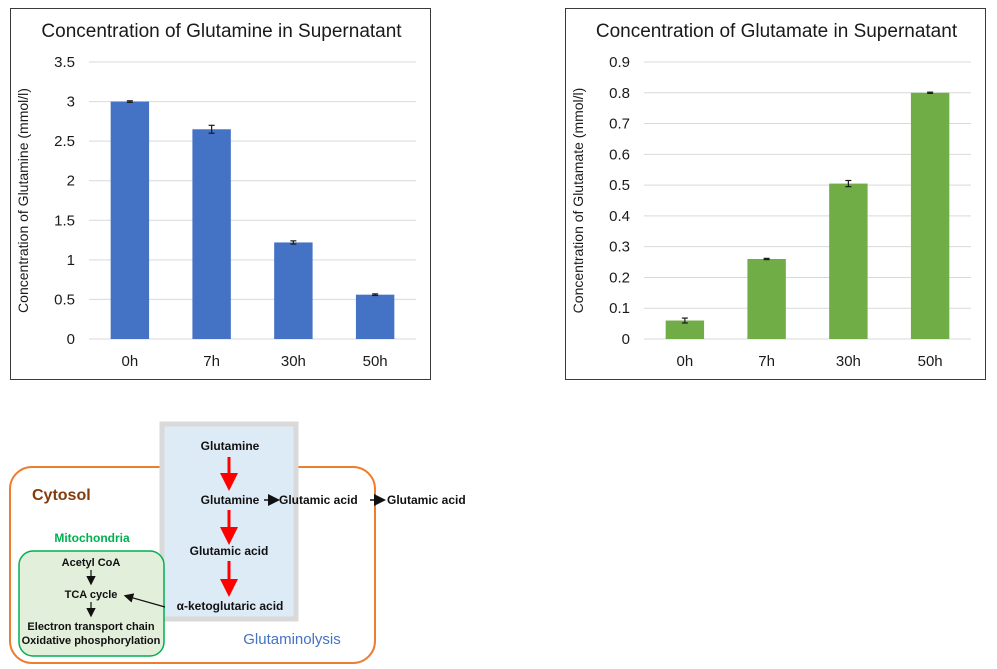 The image size is (997, 669). Describe the element at coordinates (71, 102) in the screenshot. I see `glutamine-y-tick-label: 3` at that location.